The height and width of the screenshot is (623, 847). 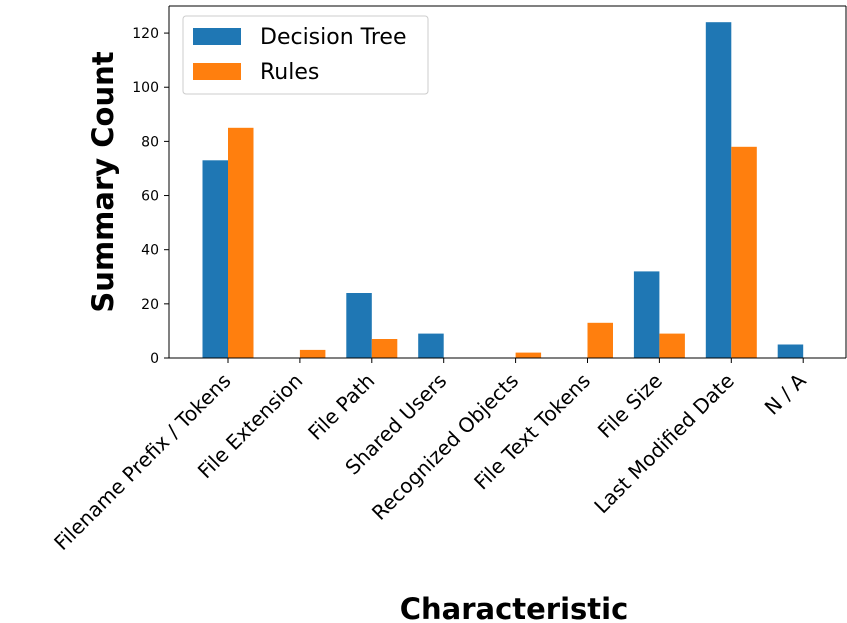 What do you see at coordinates (217, 36) in the screenshot?
I see `legend-swatch-decision-tree` at bounding box center [217, 36].